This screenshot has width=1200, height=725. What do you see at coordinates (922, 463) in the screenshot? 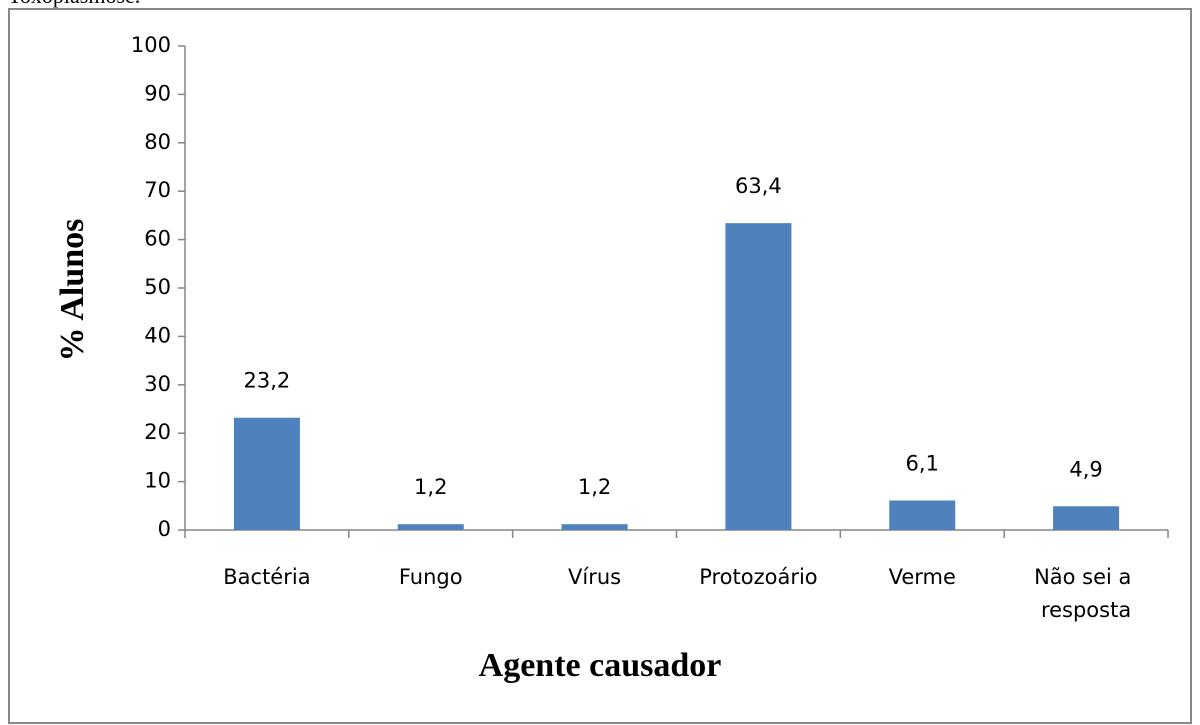
I see `data-label: 6,1` at bounding box center [922, 463].